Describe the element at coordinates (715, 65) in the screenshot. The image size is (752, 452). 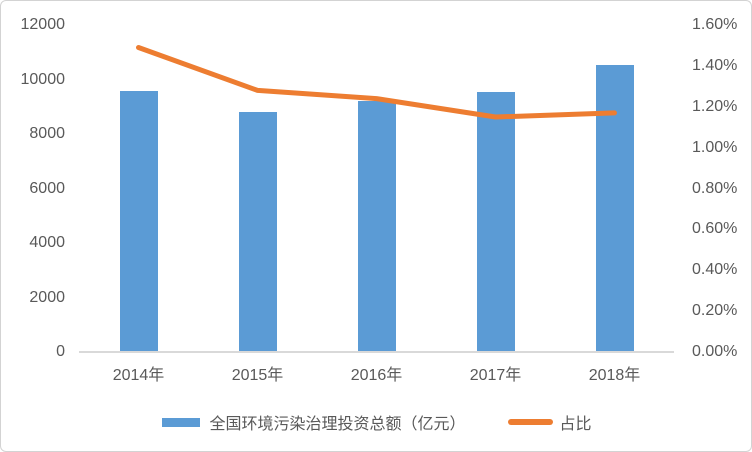
I see `right-axis-tick-label: 1.40%` at that location.